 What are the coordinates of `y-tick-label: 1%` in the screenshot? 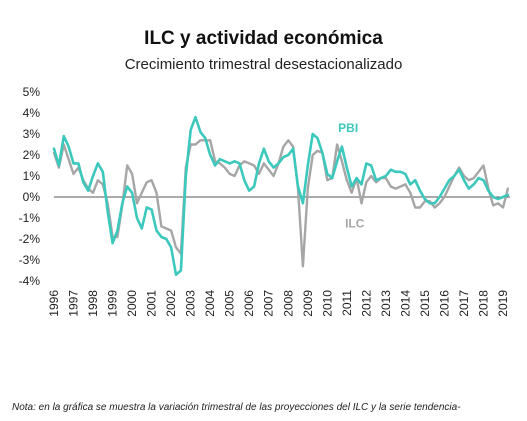 It's located at (32, 176).